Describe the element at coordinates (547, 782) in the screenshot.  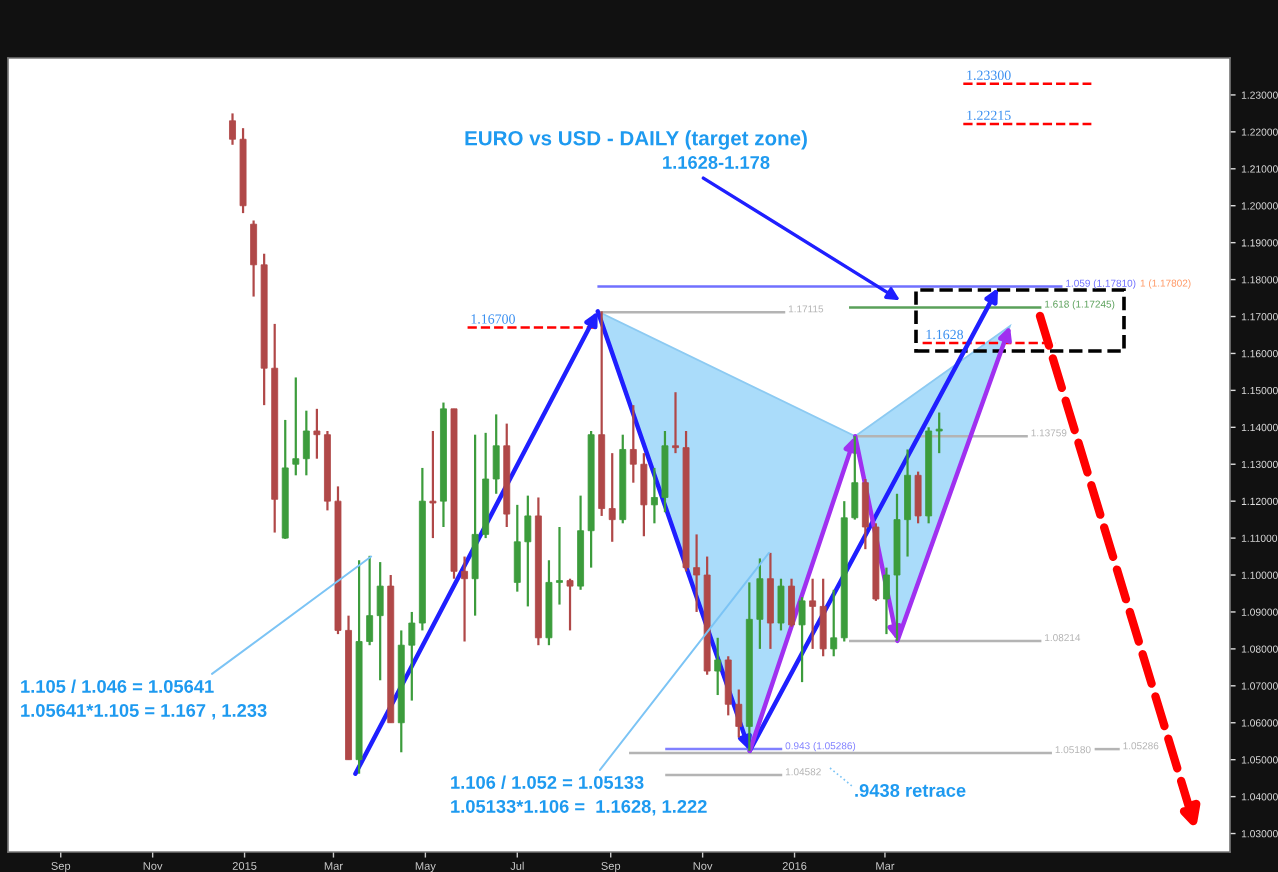
I see `annotation: 1.106 / 1.052 = 1.05133` at that location.